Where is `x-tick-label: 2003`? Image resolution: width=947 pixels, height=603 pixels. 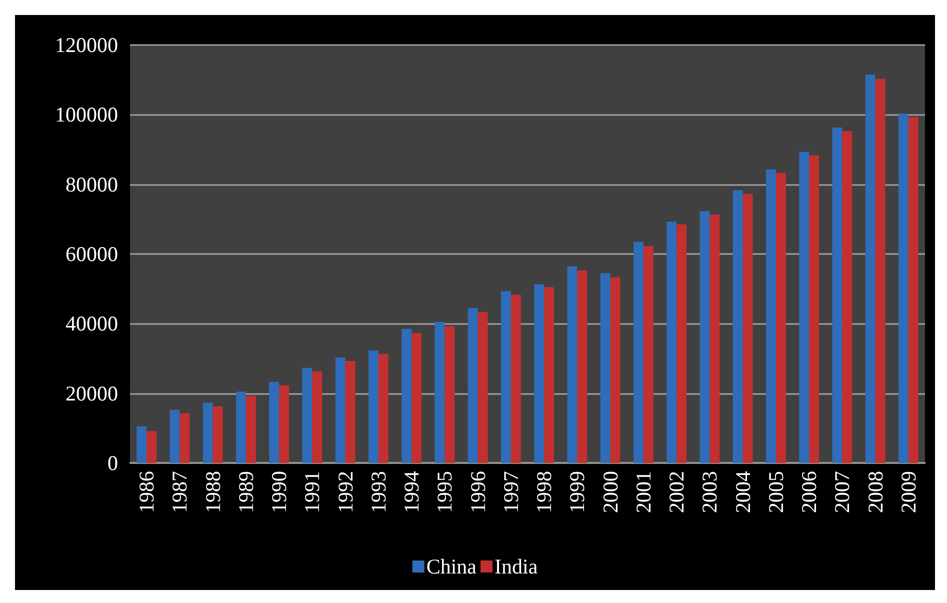 x-tick-label: 2003 is located at coordinates (710, 492).